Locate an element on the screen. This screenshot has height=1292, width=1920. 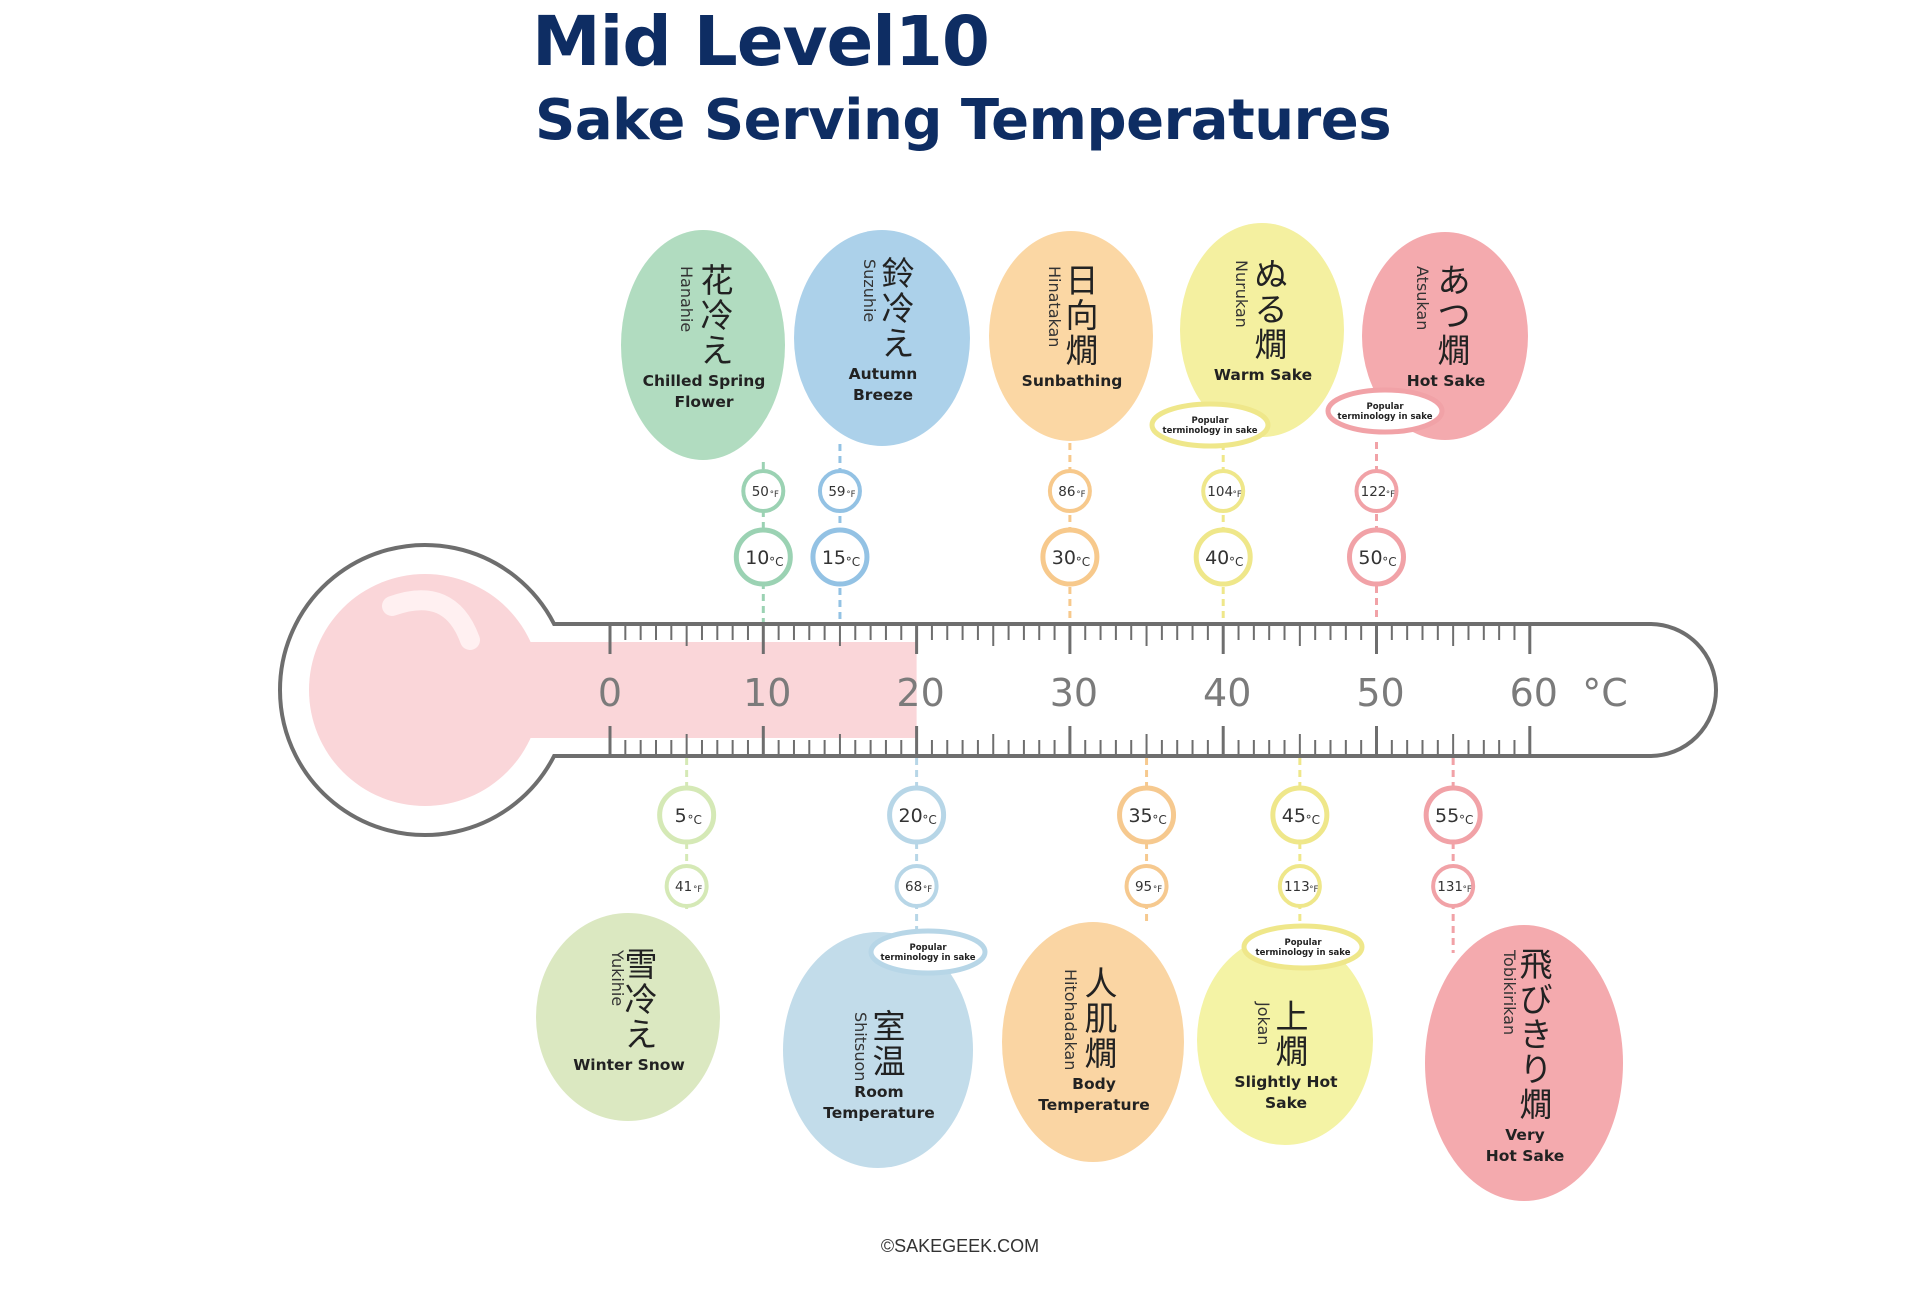
romaji-label: Atsukan is located at coordinates (1422, 298).